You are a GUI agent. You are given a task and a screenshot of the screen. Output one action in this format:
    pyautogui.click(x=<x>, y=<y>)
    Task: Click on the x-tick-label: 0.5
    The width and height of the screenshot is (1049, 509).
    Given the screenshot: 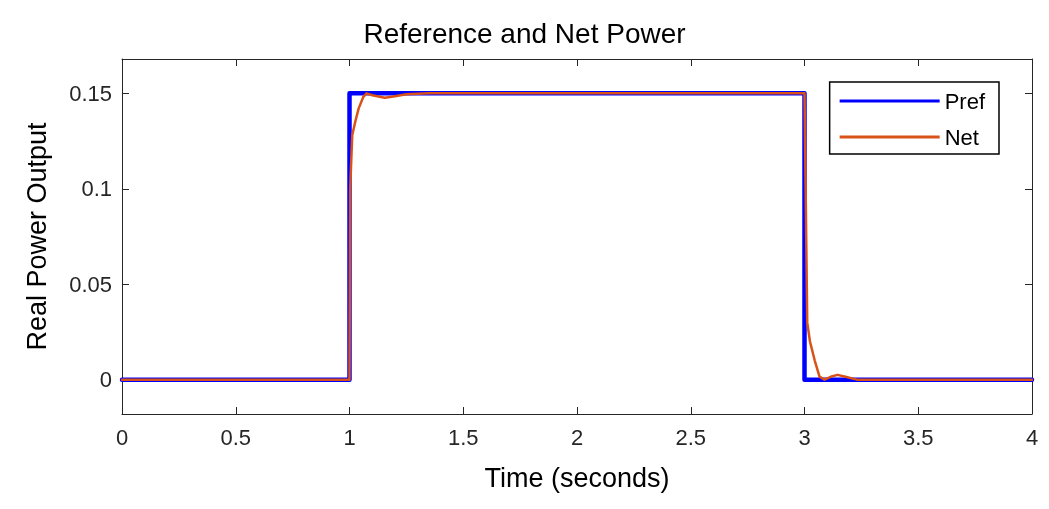 What is the action you would take?
    pyautogui.click(x=236, y=437)
    